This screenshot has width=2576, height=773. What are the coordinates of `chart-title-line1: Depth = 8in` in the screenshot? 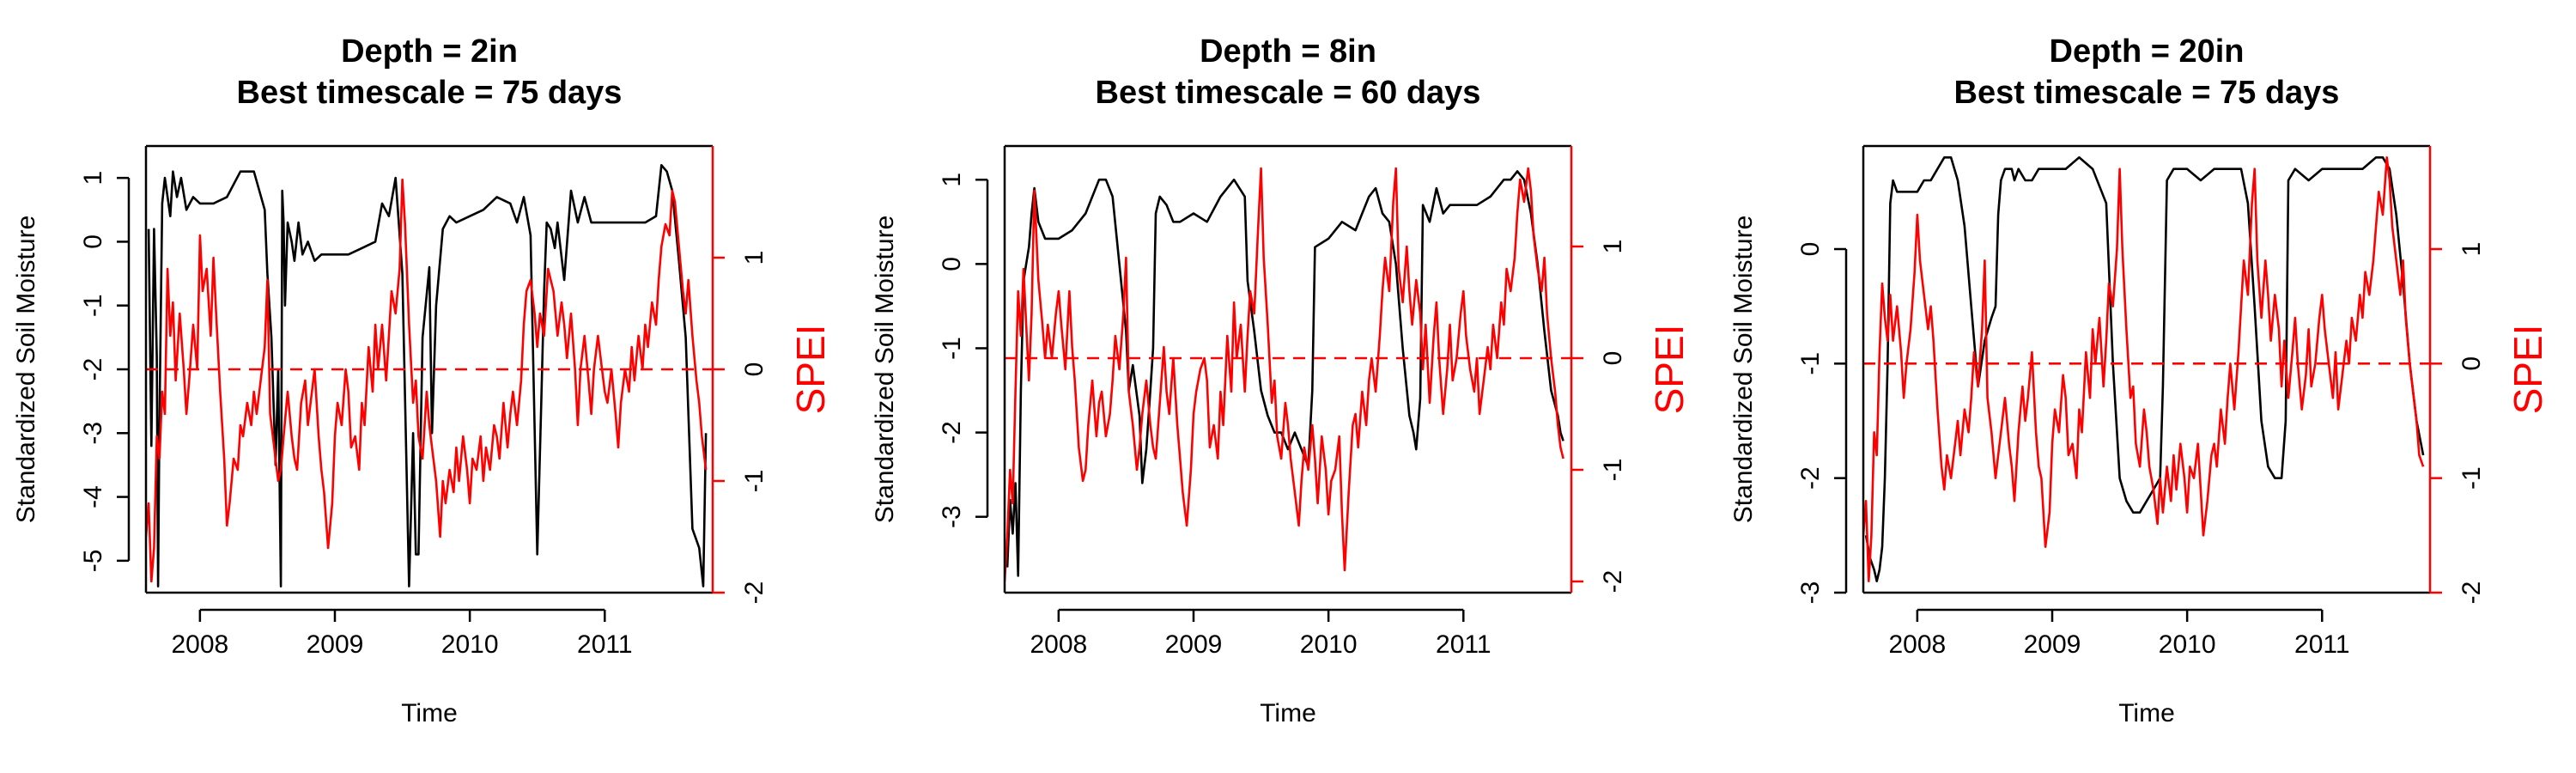 It's located at (1288, 51).